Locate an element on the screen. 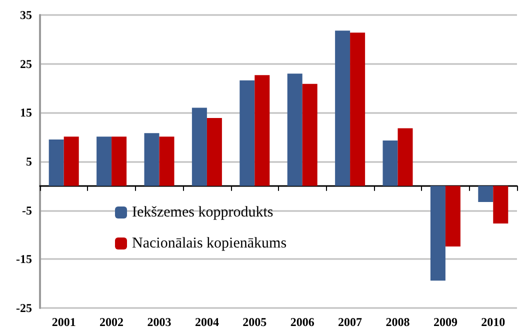 The height and width of the screenshot is (334, 525). y-tick-label: -25 is located at coordinates (24, 308).